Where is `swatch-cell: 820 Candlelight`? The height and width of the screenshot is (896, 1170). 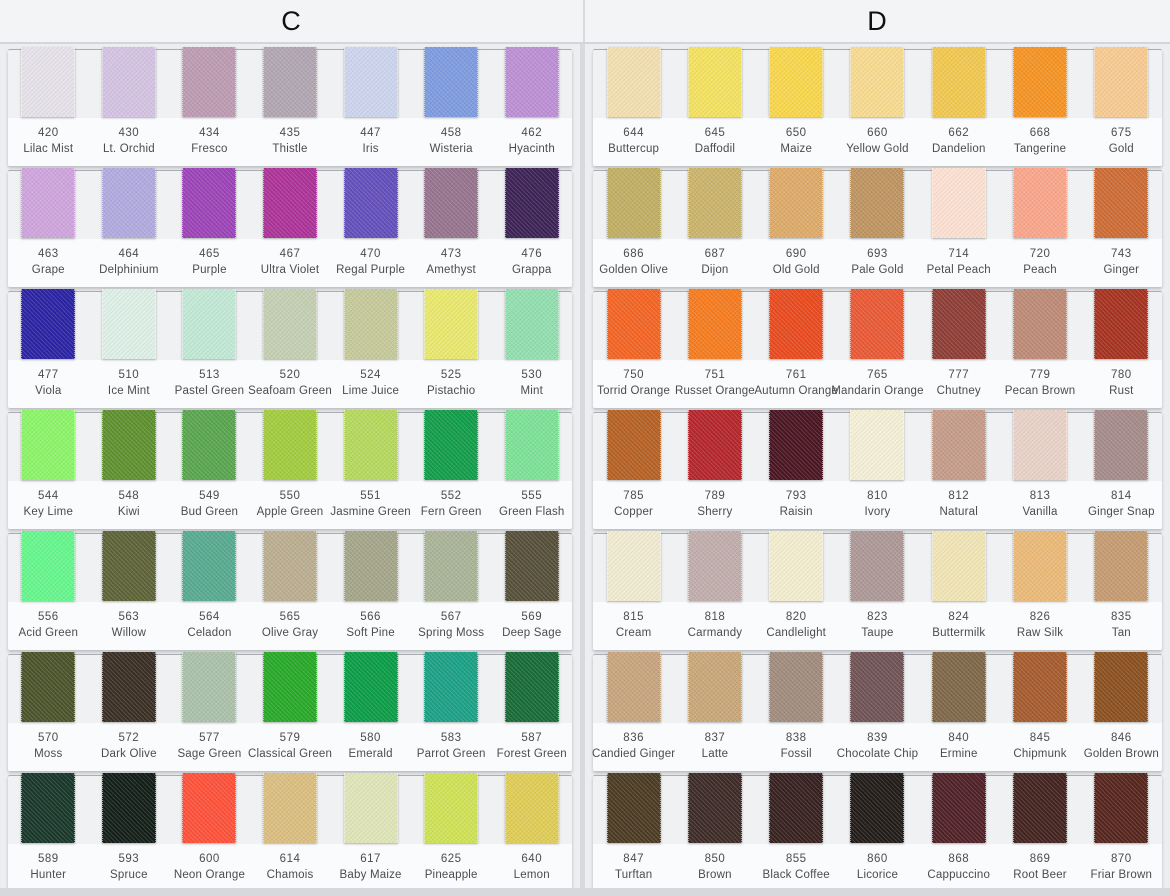 swatch-cell: 820 Candlelight is located at coordinates (796, 590).